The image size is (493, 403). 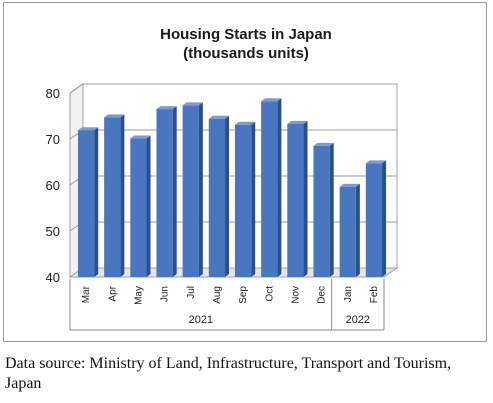 I want to click on y-tick-label: 80, so click(x=53, y=93).